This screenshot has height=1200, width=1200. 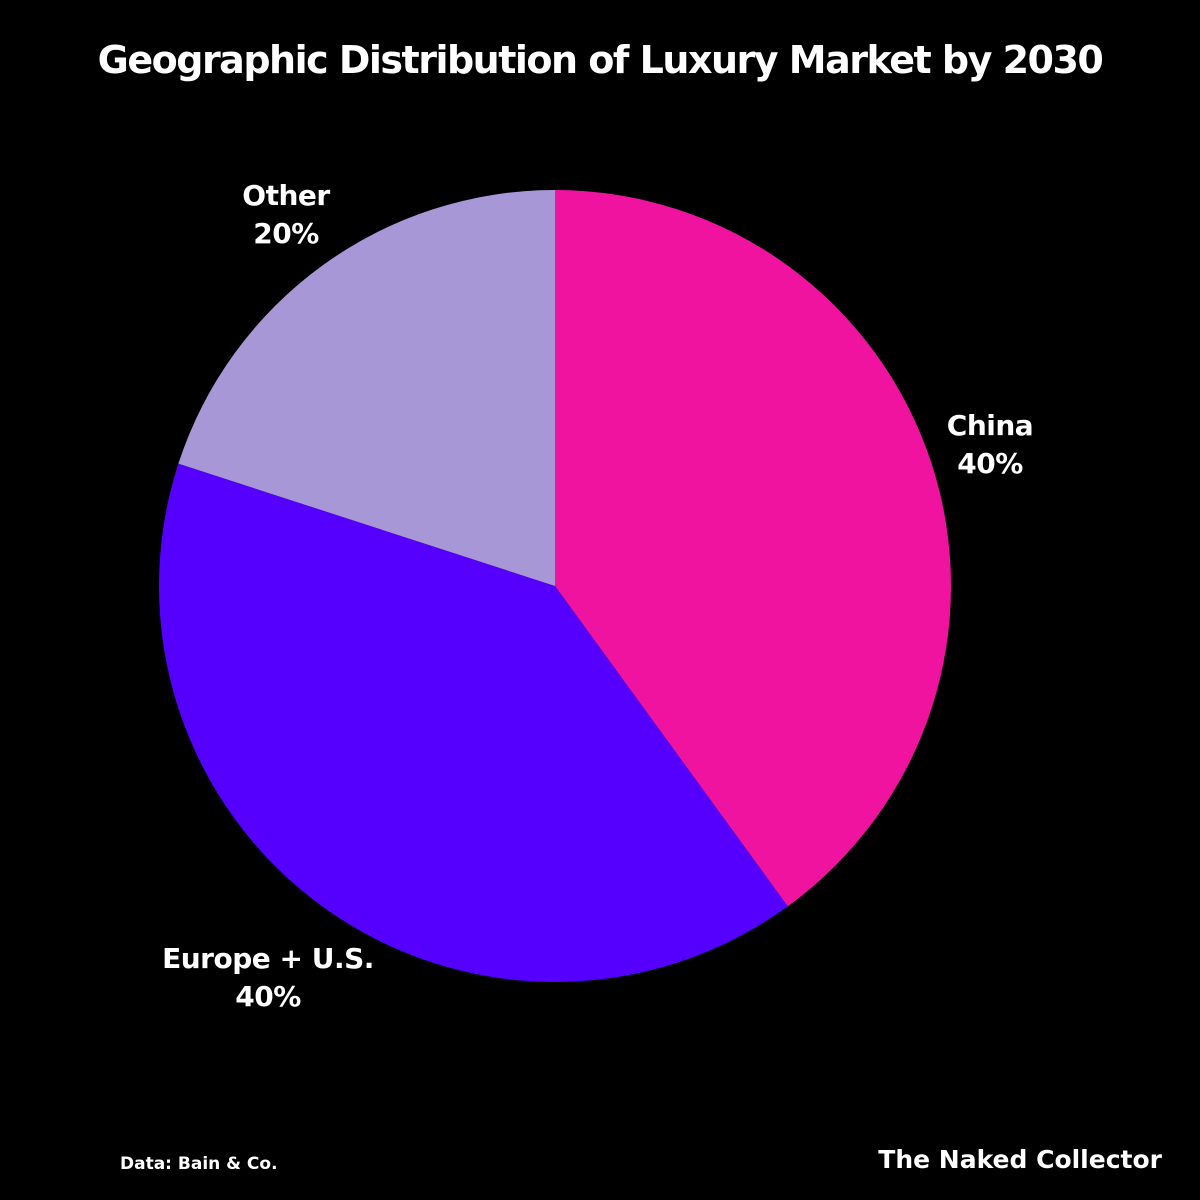 I want to click on pie-slice-other, so click(x=366, y=388).